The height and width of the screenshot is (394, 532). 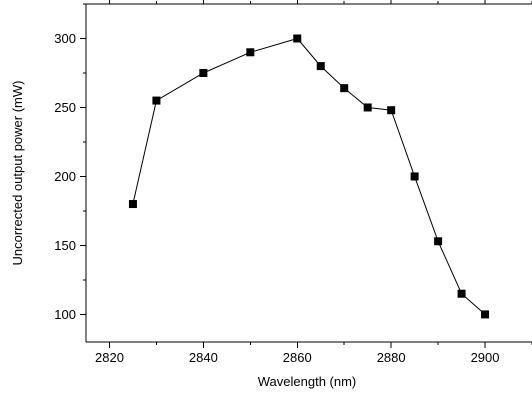 What do you see at coordinates (307, 381) in the screenshot?
I see `x-axis-title: Wavelength (nm)` at bounding box center [307, 381].